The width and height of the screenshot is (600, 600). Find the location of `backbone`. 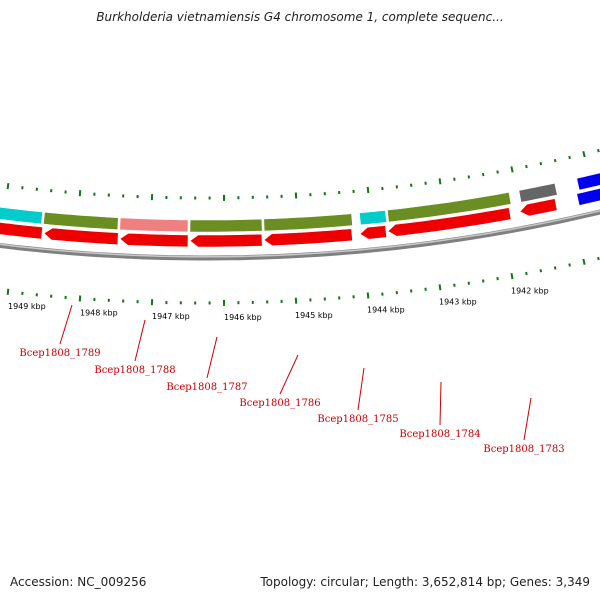

backbone is located at coordinates (300, 235).